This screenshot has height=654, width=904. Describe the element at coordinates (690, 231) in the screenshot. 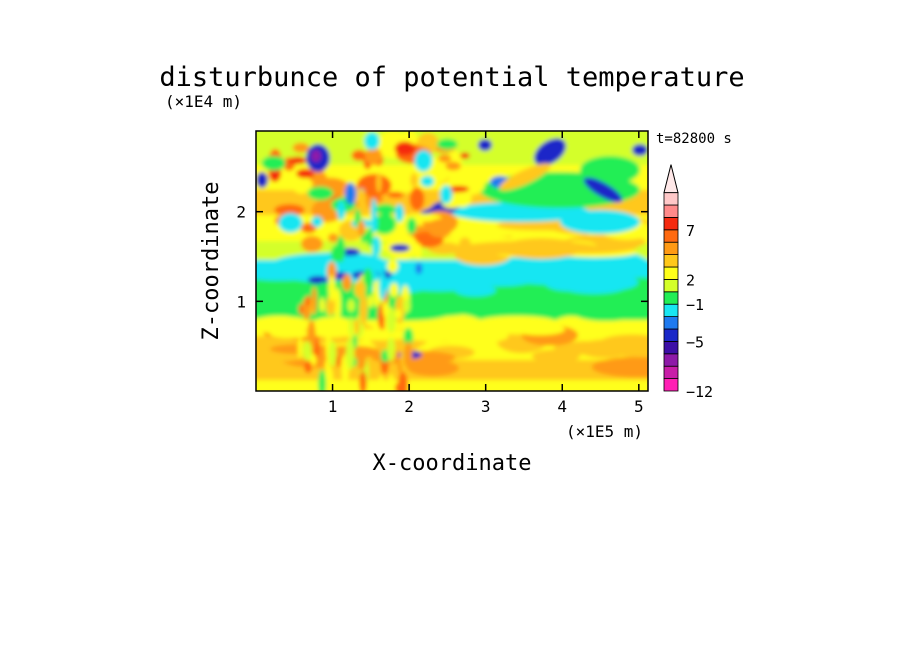

I see `colorbar-label: 7` at that location.